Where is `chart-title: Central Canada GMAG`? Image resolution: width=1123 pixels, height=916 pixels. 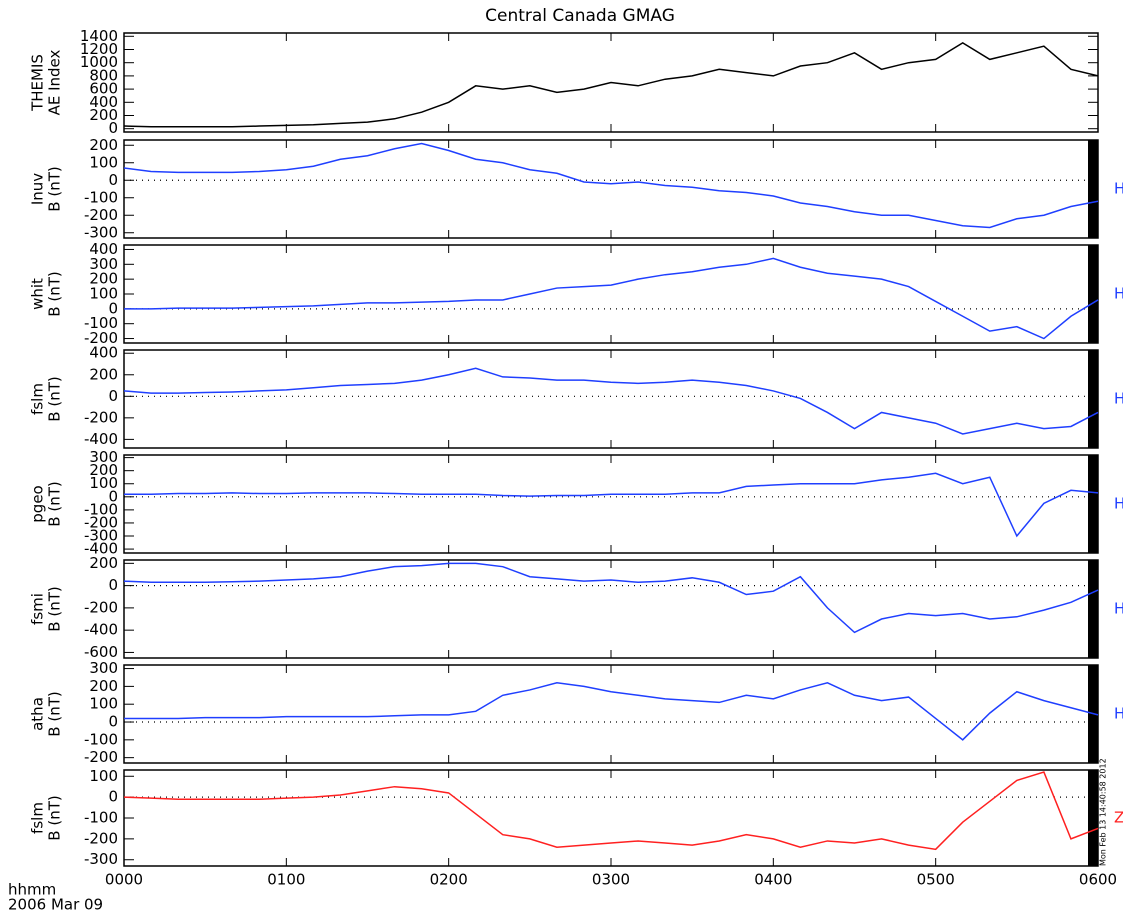 chart-title: Central Canada GMAG is located at coordinates (580, 16).